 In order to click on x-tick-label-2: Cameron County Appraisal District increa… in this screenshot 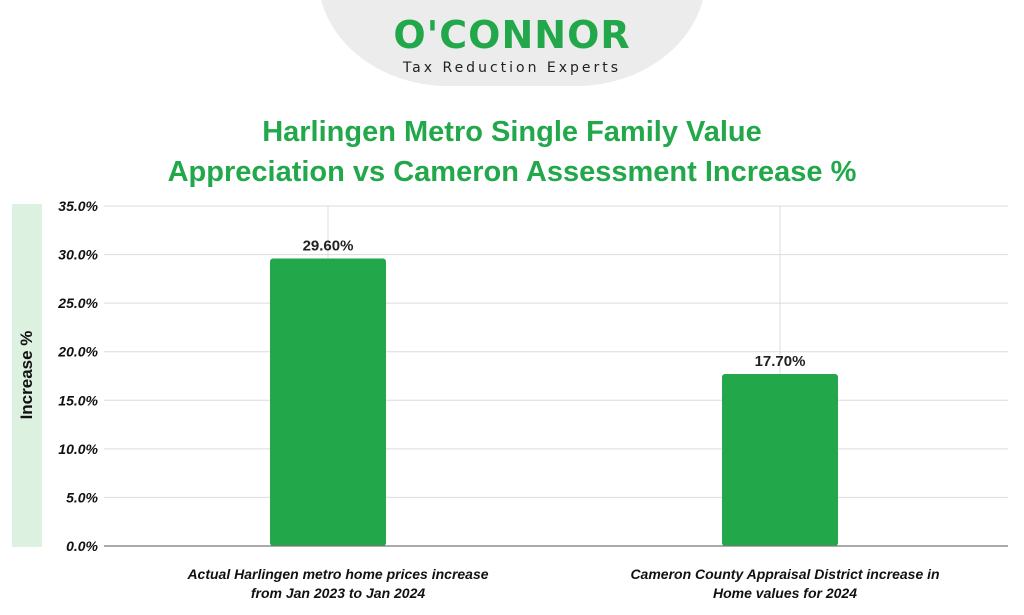, I will do `click(785, 584)`.